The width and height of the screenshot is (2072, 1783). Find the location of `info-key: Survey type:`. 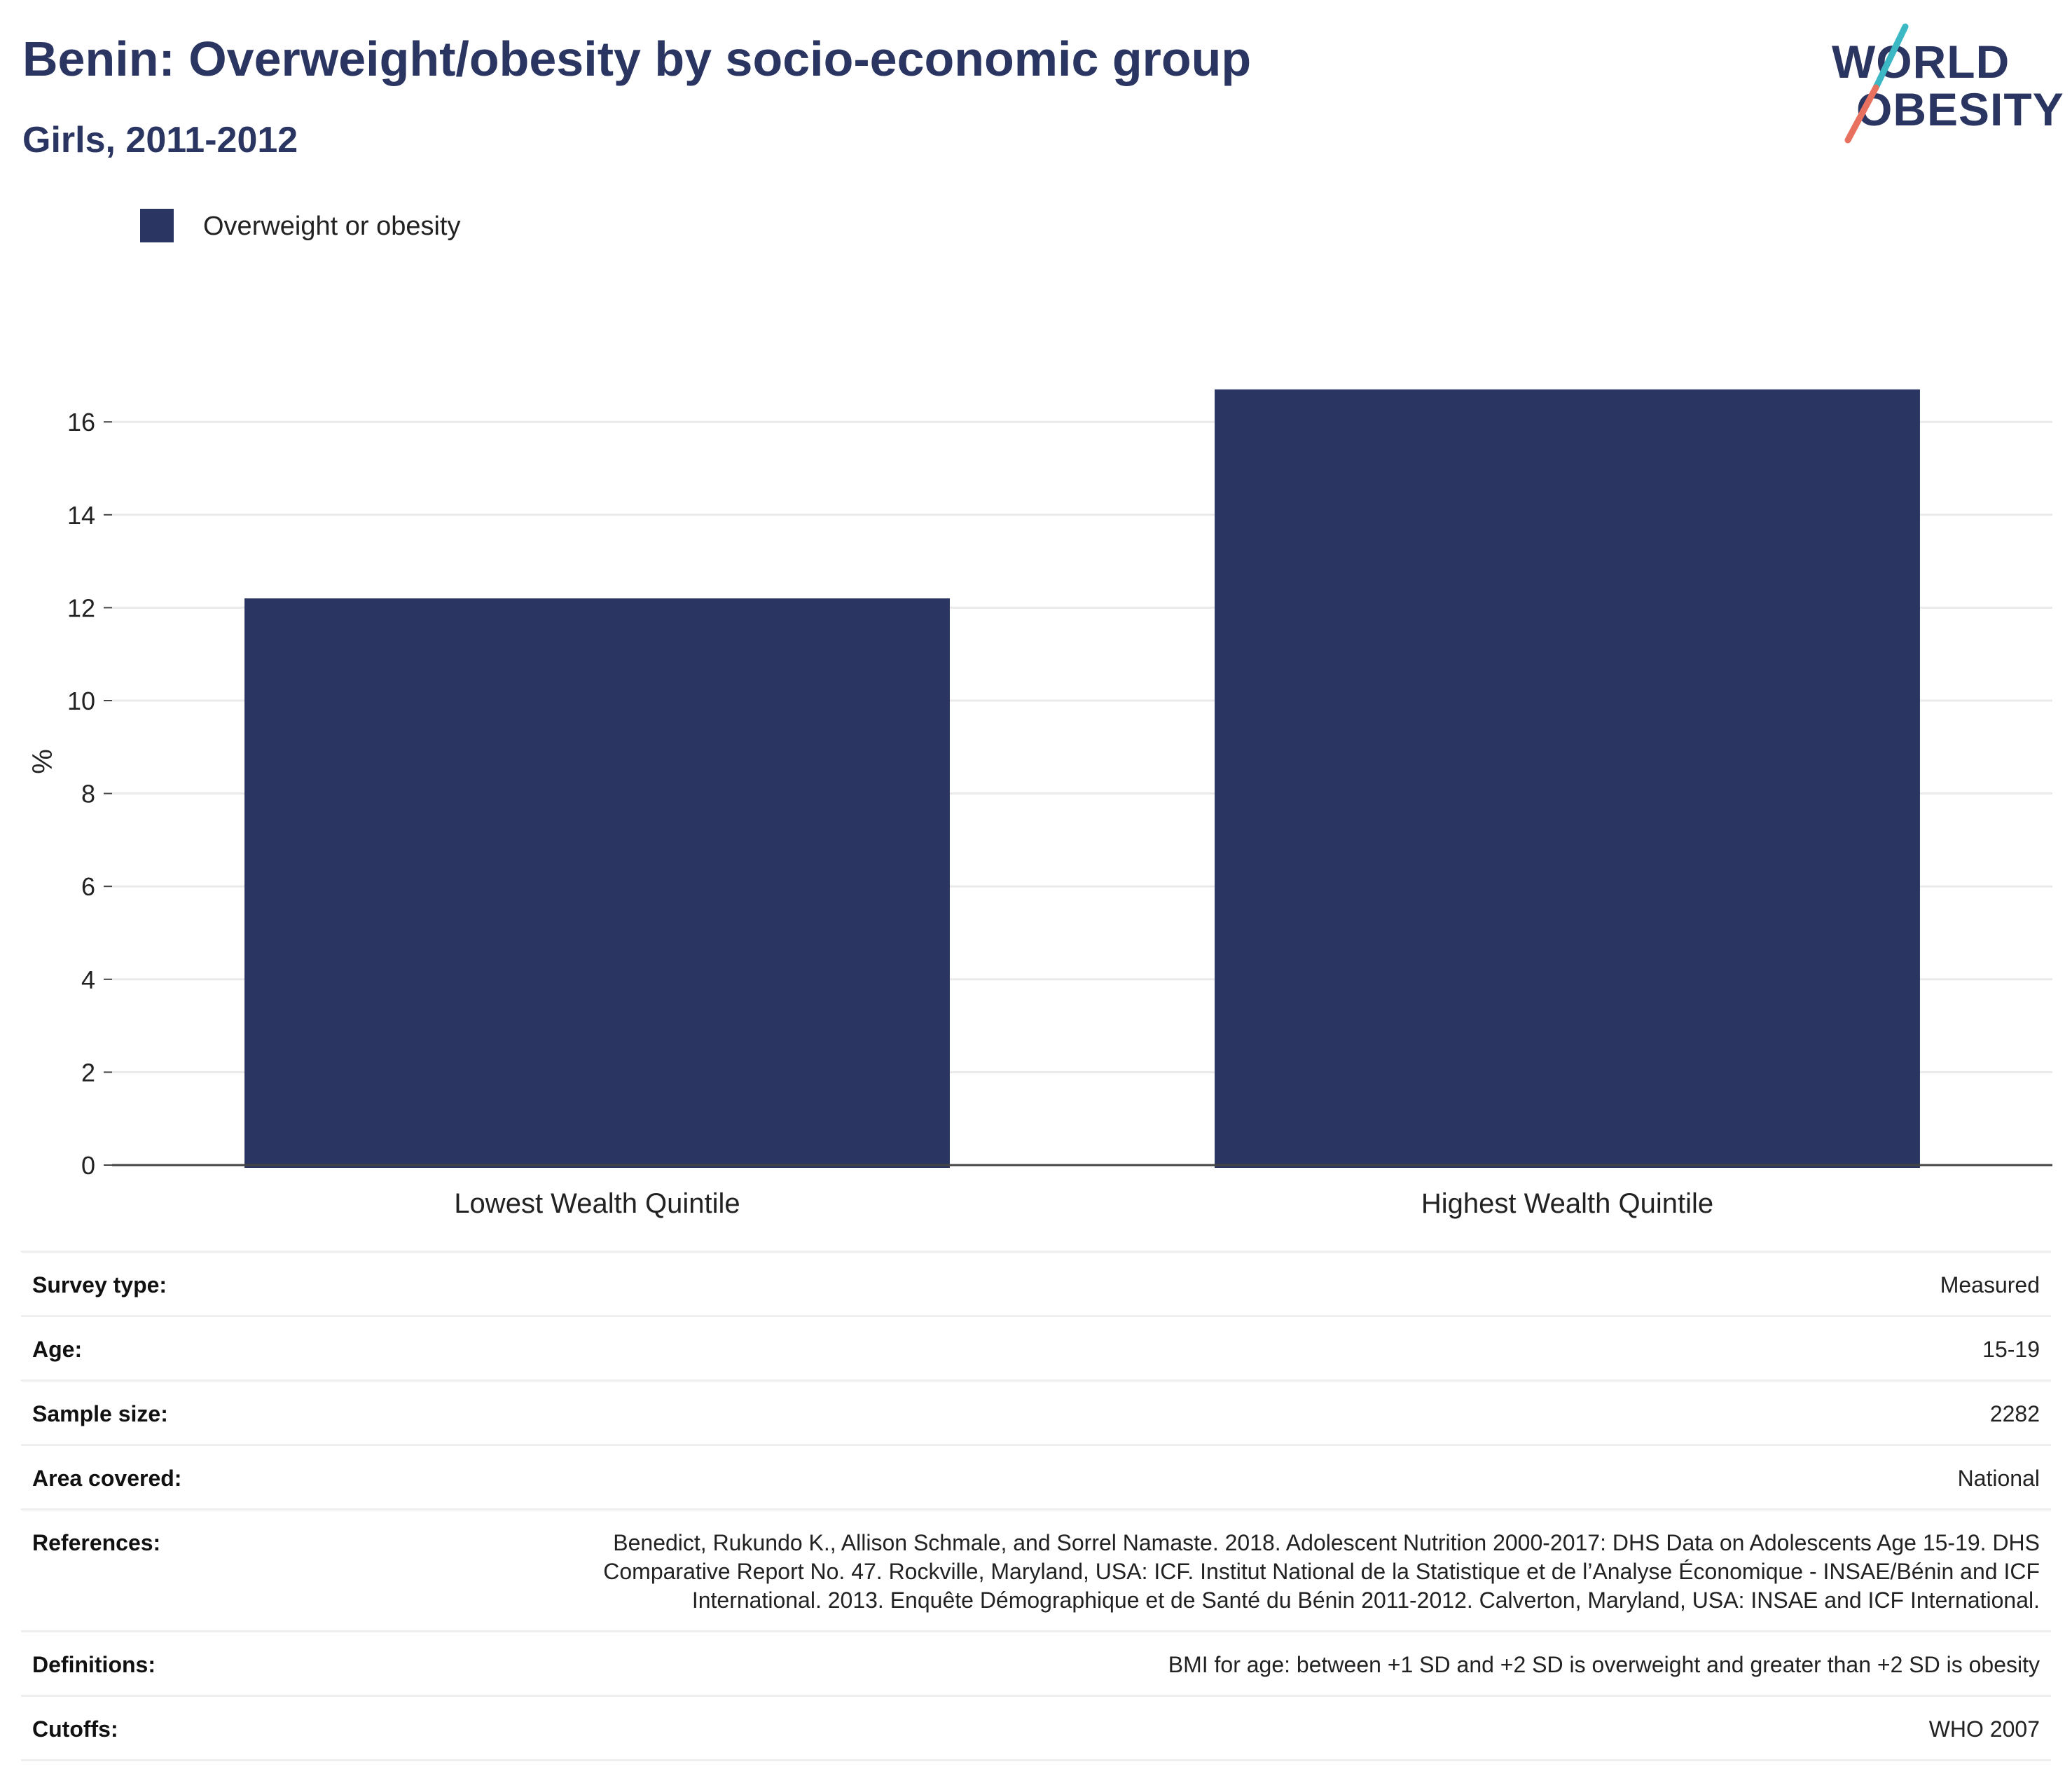

info-key: Survey type: is located at coordinates (100, 1284).